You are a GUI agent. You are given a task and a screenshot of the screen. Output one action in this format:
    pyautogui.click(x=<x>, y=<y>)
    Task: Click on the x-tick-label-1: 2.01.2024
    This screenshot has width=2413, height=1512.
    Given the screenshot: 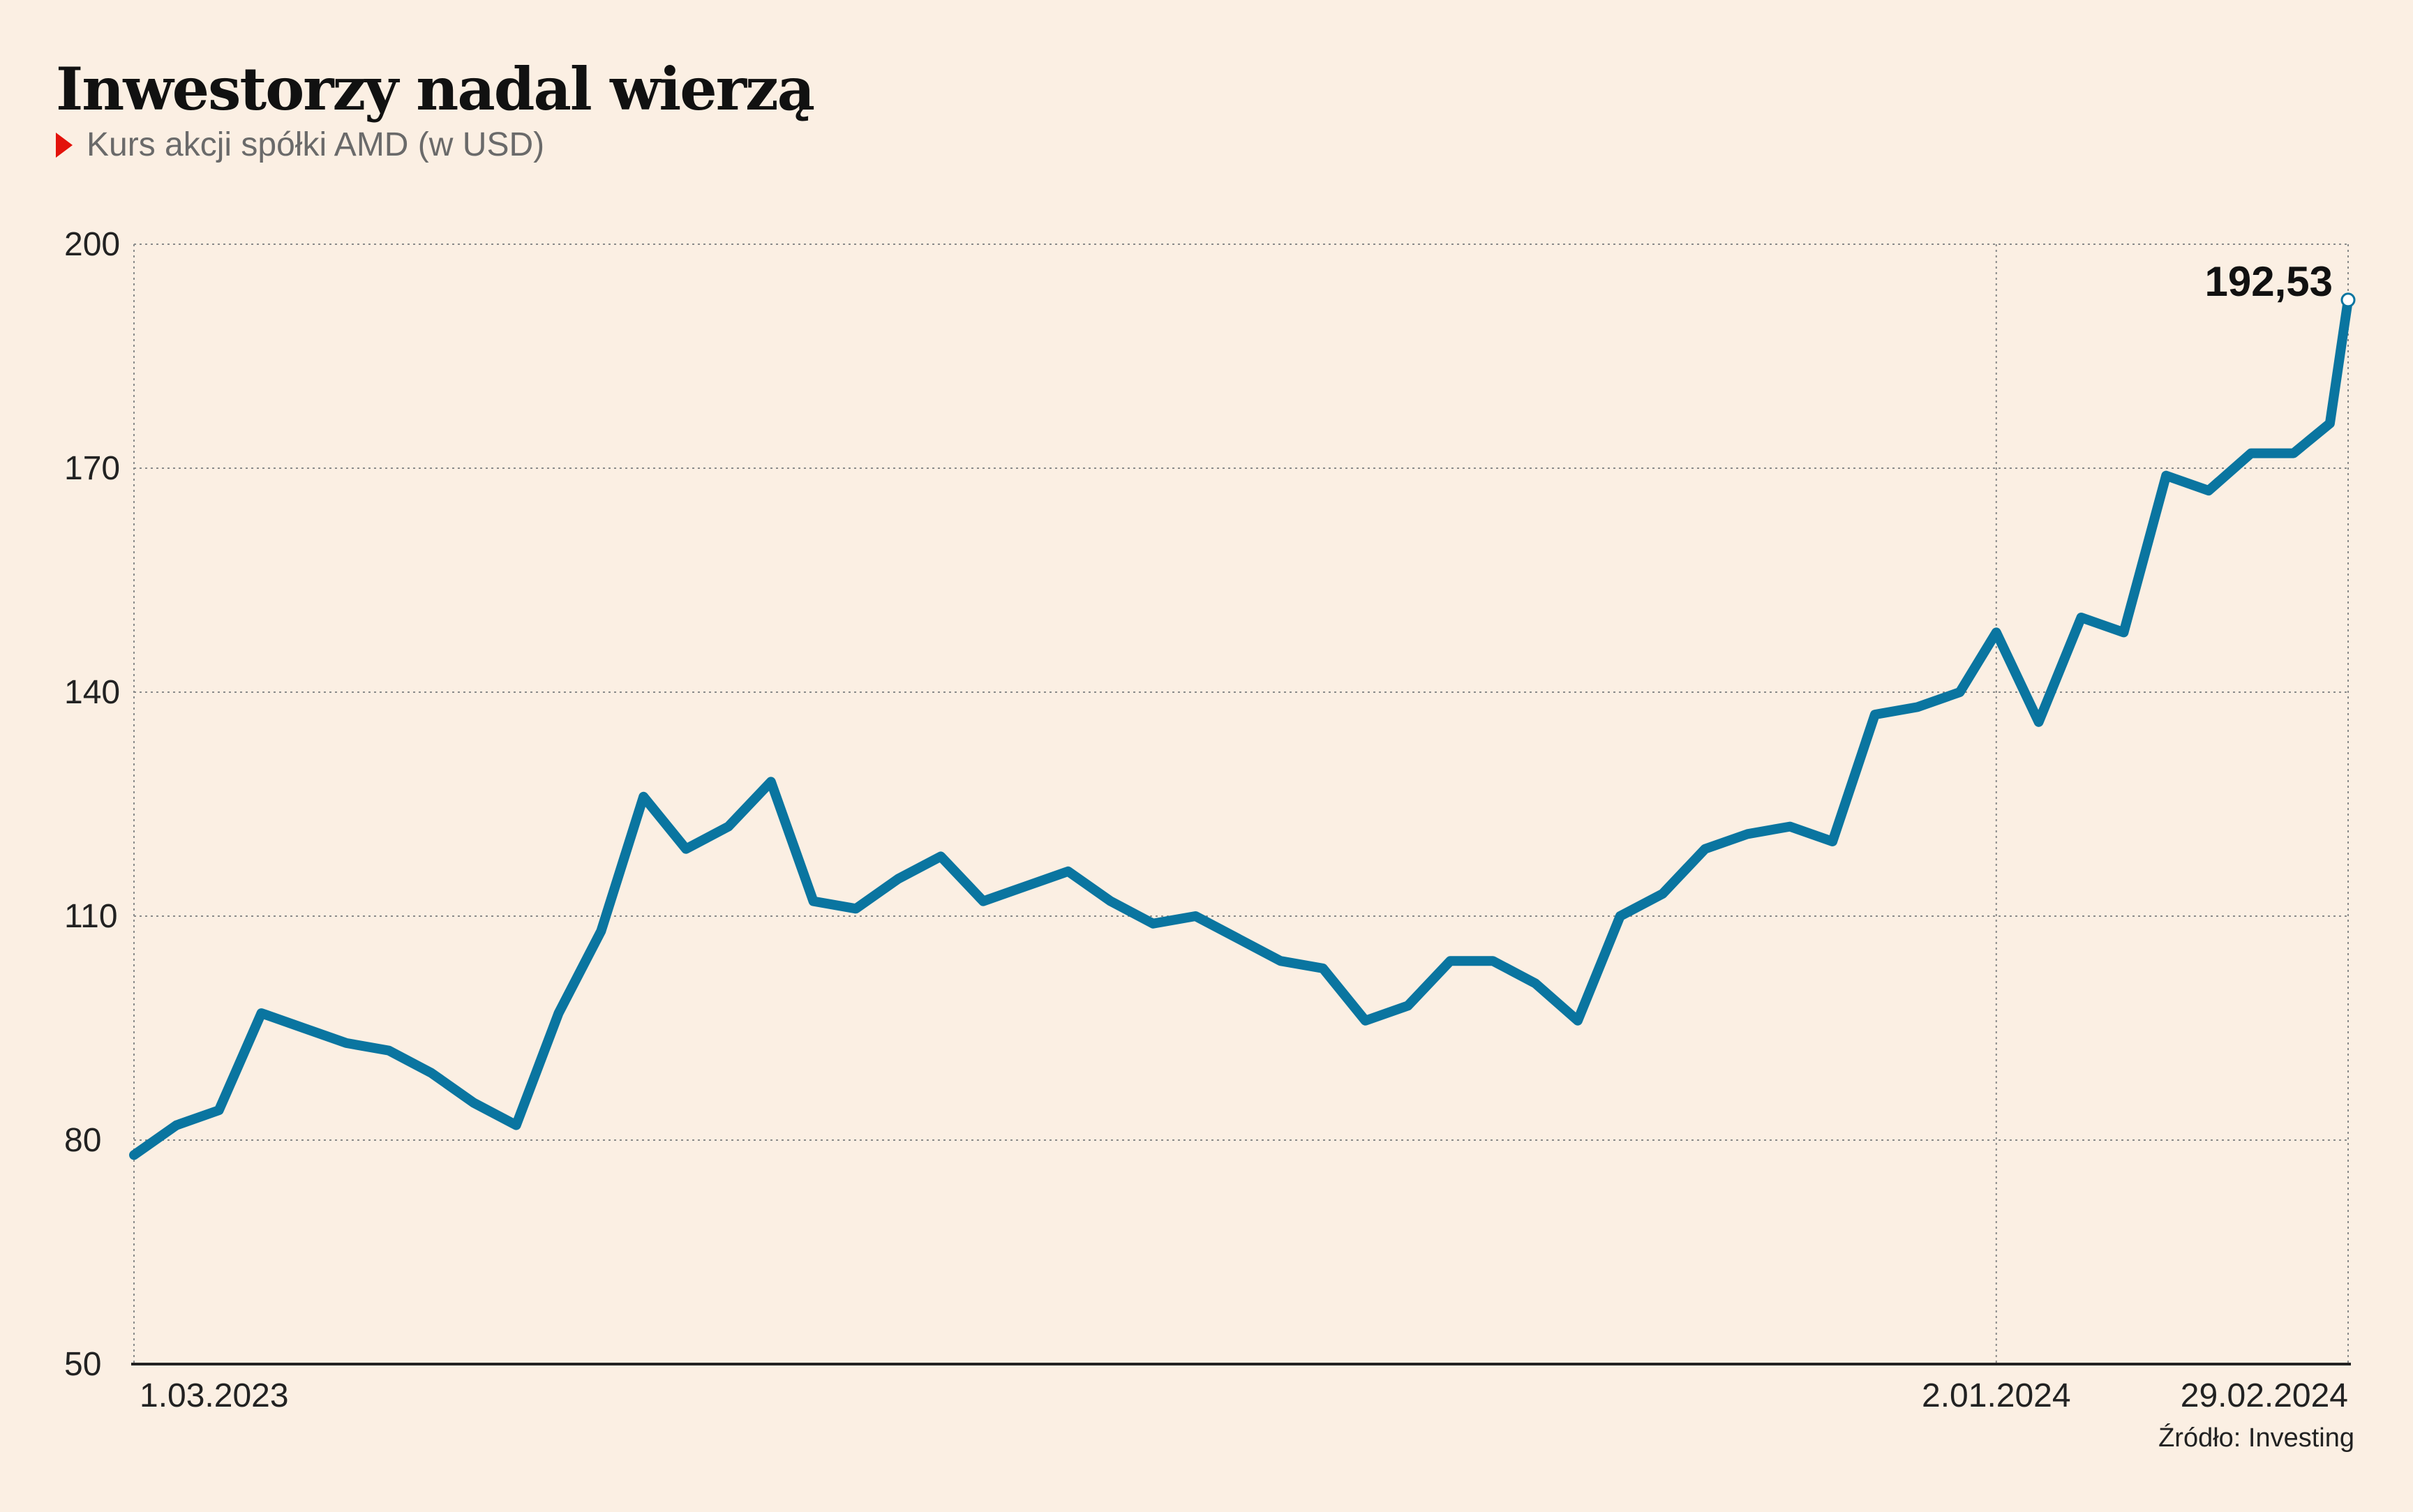 What is the action you would take?
    pyautogui.click(x=1996, y=1395)
    